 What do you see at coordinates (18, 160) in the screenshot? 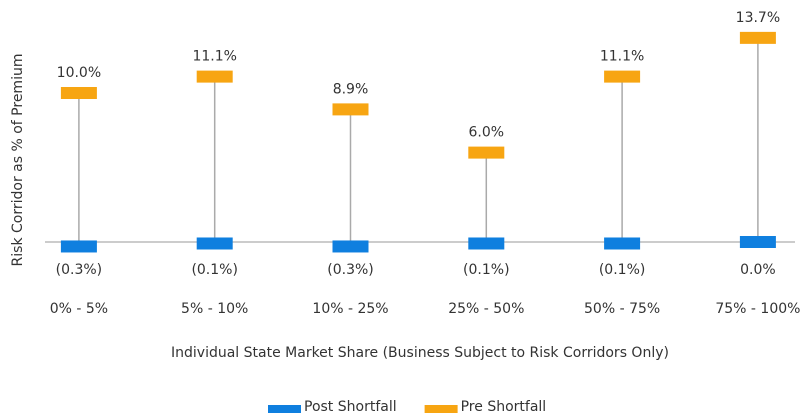
I see `y-axis-title: Risk Corridor as % of Premium` at bounding box center [18, 160].